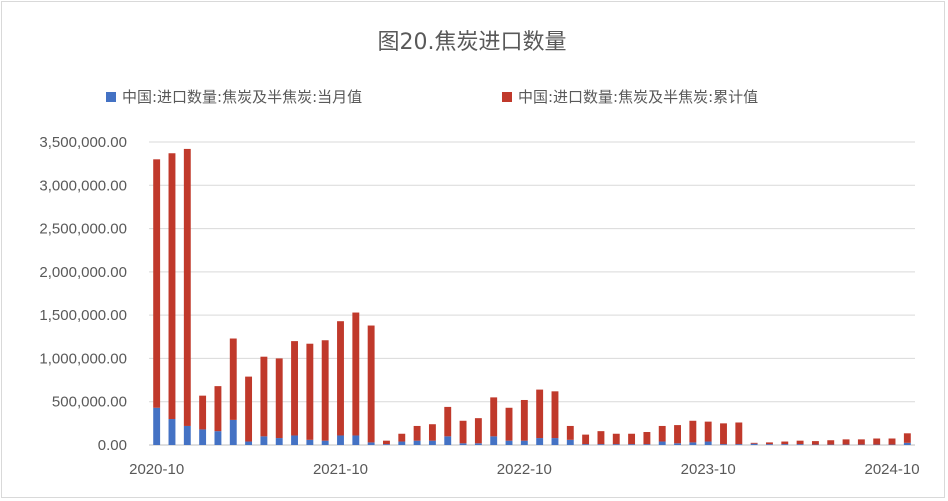 The image size is (948, 501). What do you see at coordinates (891, 469) in the screenshot?
I see `x-tick-label: 2024-10` at bounding box center [891, 469].